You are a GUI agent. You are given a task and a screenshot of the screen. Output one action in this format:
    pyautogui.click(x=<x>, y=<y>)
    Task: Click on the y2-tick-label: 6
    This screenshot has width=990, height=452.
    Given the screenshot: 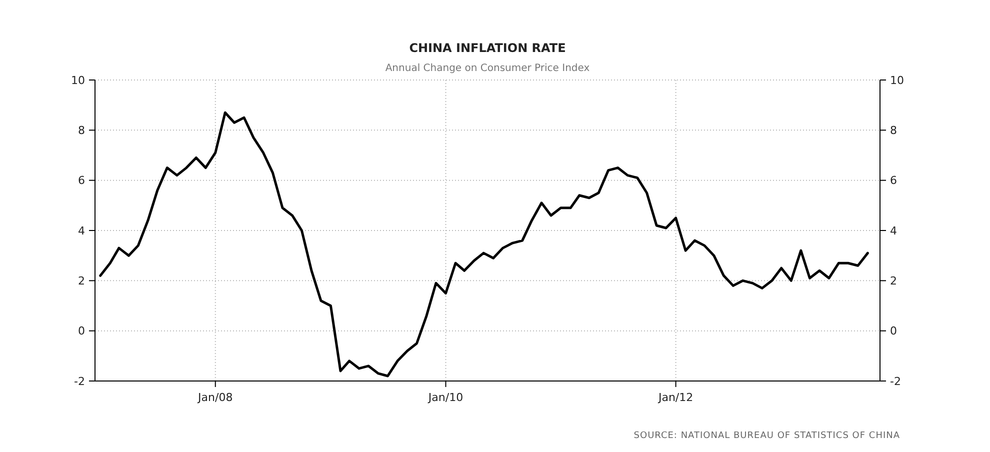 What is the action you would take?
    pyautogui.click(x=893, y=181)
    